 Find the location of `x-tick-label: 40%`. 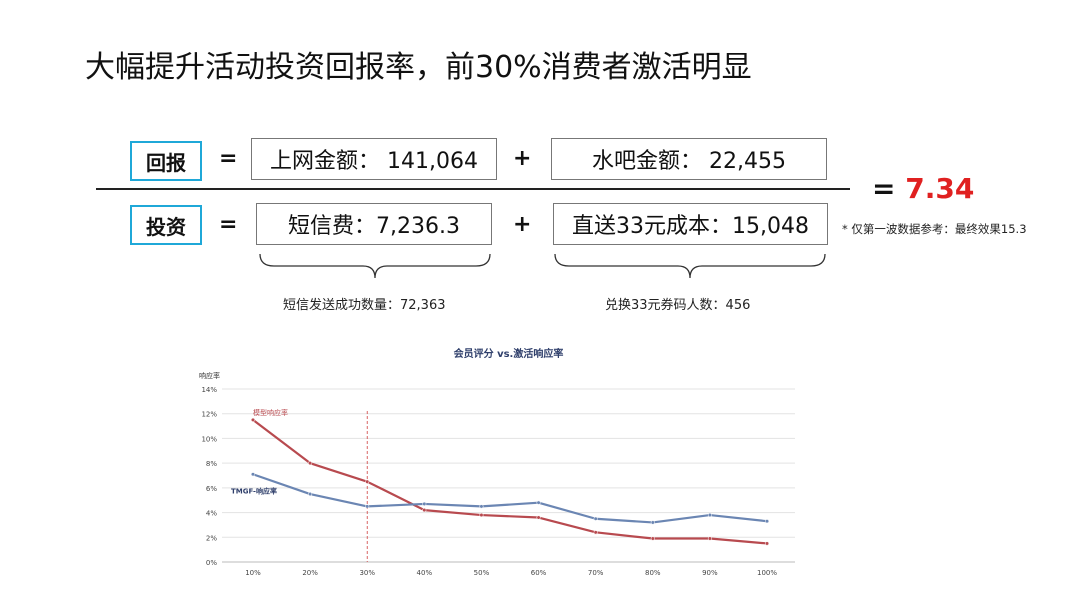

x-tick-label: 40% is located at coordinates (425, 573).